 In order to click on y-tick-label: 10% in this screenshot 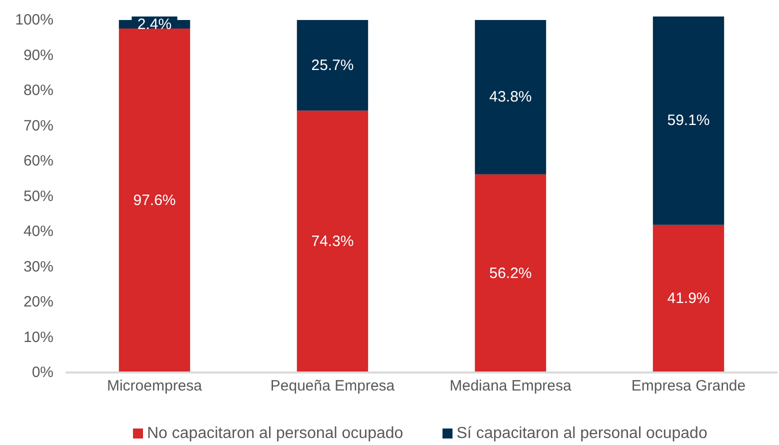, I will do `click(38, 337)`.